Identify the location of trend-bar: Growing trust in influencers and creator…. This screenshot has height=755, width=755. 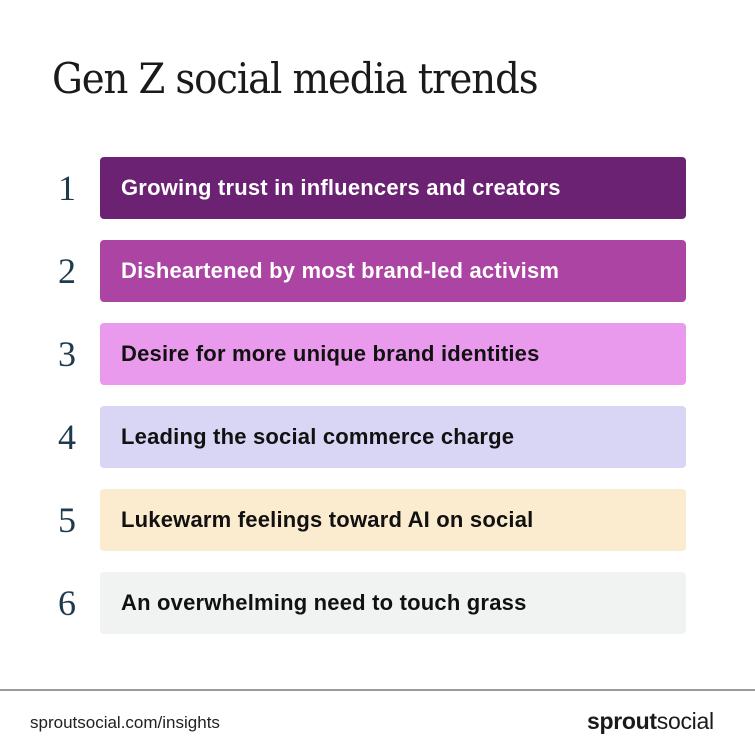
(393, 188).